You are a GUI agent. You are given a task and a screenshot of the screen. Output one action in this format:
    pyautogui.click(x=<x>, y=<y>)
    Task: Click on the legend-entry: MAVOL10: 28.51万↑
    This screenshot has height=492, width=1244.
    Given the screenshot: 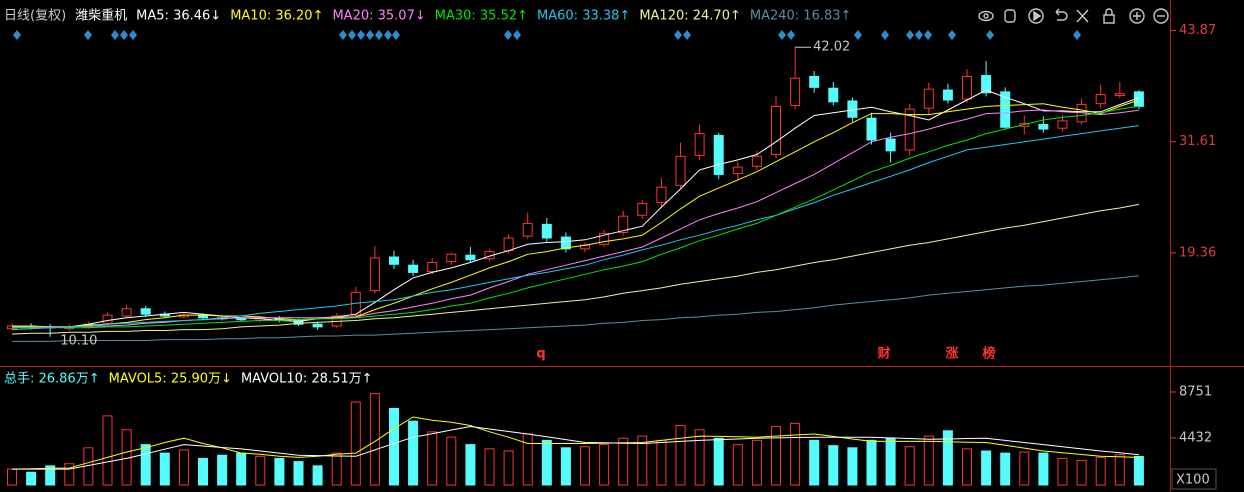 What is the action you would take?
    pyautogui.click(x=307, y=379)
    